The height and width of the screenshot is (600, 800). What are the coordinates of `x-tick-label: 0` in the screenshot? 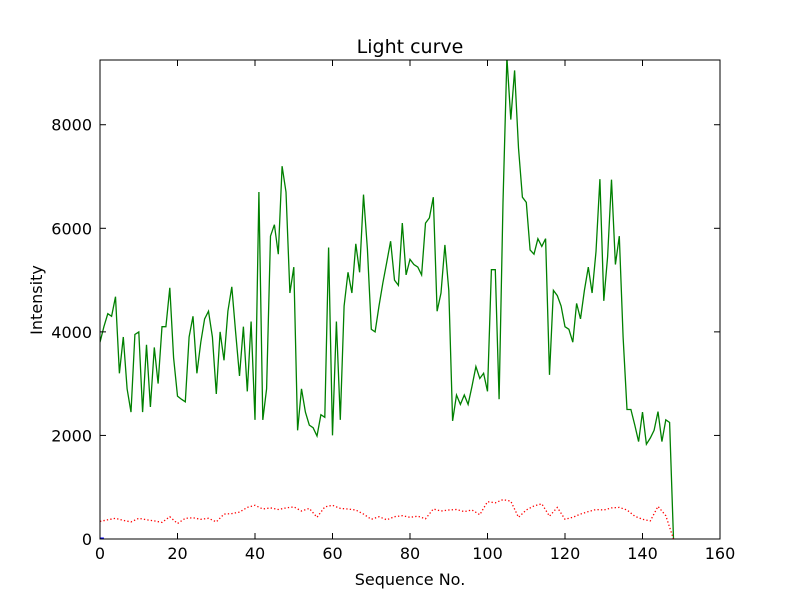 It's located at (100, 553).